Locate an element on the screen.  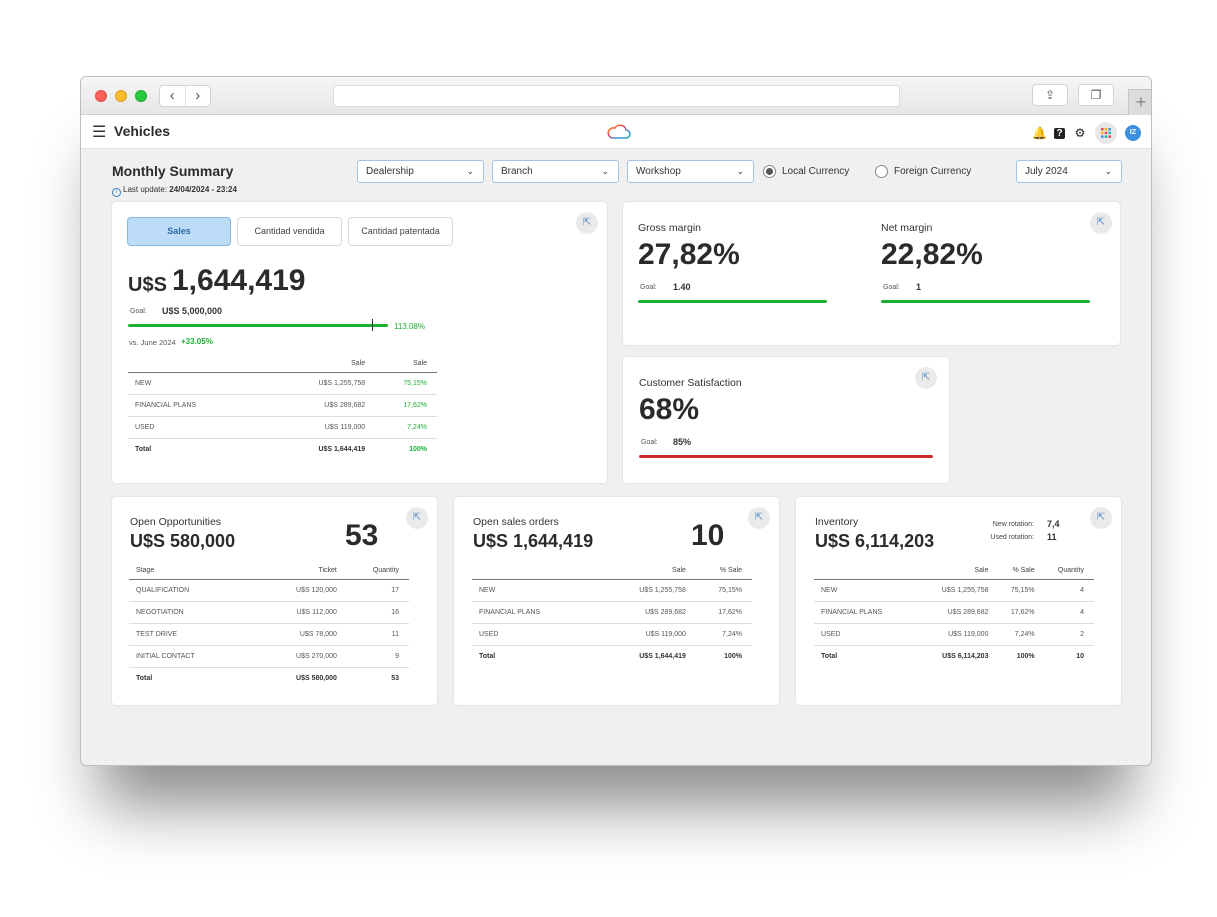
hamburger-menu-icon: ☰ is located at coordinates (99, 132).